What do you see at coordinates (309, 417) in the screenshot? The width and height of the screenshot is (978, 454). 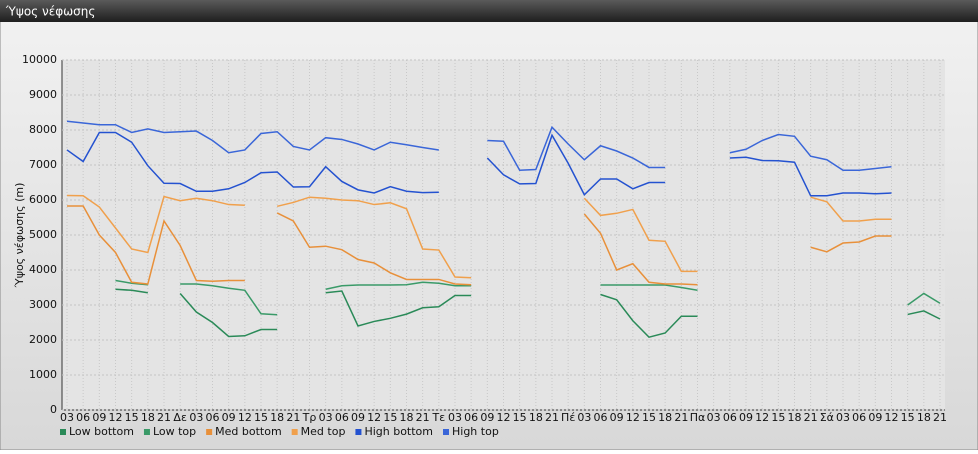 I see `x-tick-label: Τρ` at bounding box center [309, 417].